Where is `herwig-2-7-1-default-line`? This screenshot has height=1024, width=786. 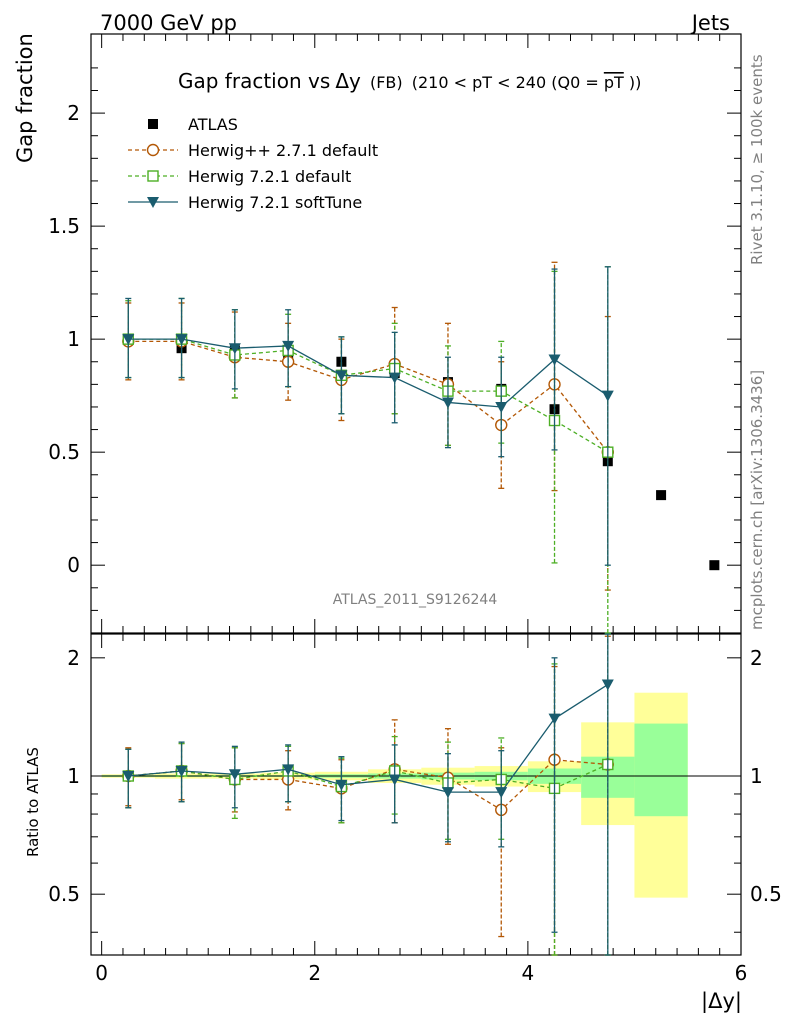 herwig-2-7-1-default-line is located at coordinates (368, 396).